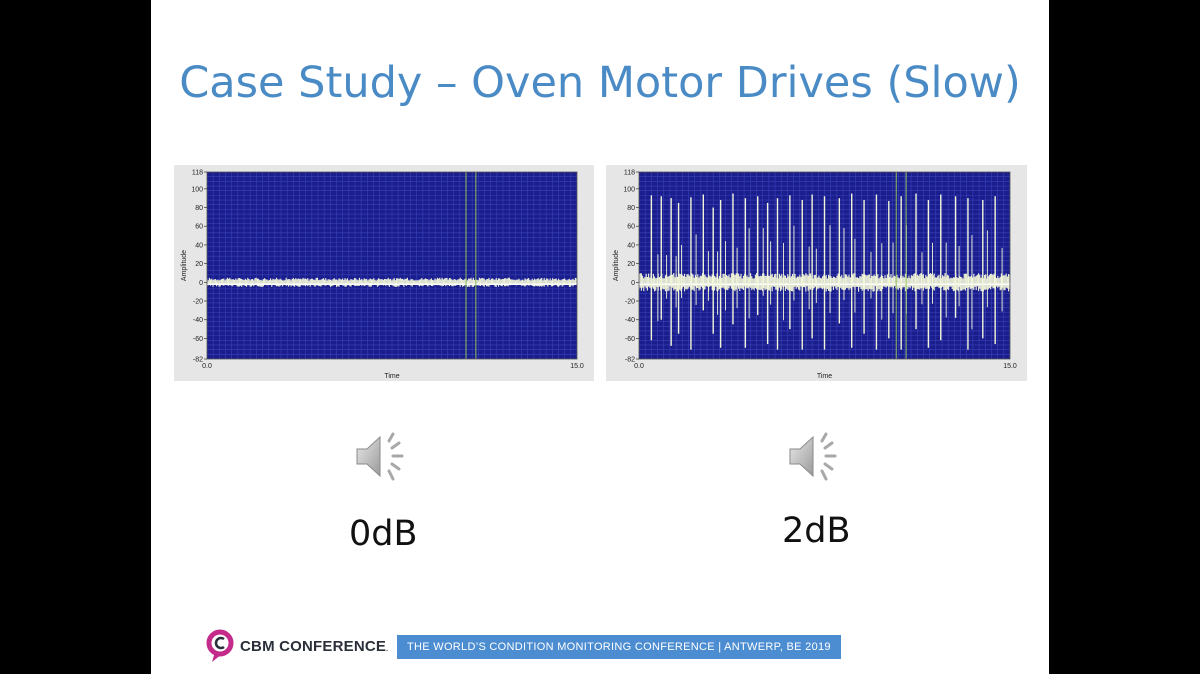  I want to click on caption-0db: 0dB, so click(383, 534).